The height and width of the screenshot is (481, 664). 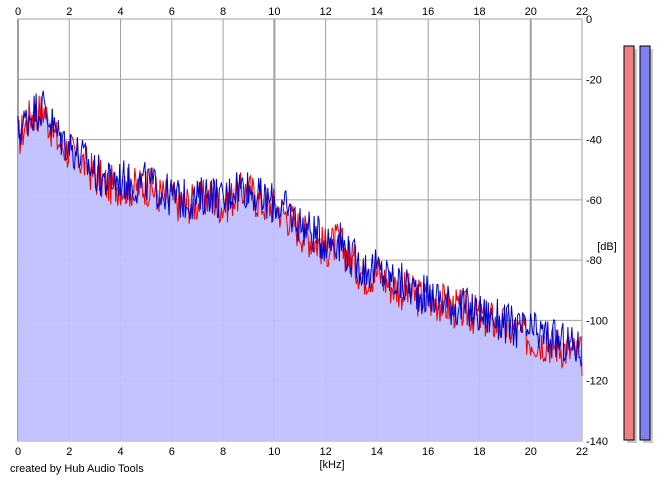 What do you see at coordinates (428, 452) in the screenshot?
I see `x-tick-label-bottom: 16` at bounding box center [428, 452].